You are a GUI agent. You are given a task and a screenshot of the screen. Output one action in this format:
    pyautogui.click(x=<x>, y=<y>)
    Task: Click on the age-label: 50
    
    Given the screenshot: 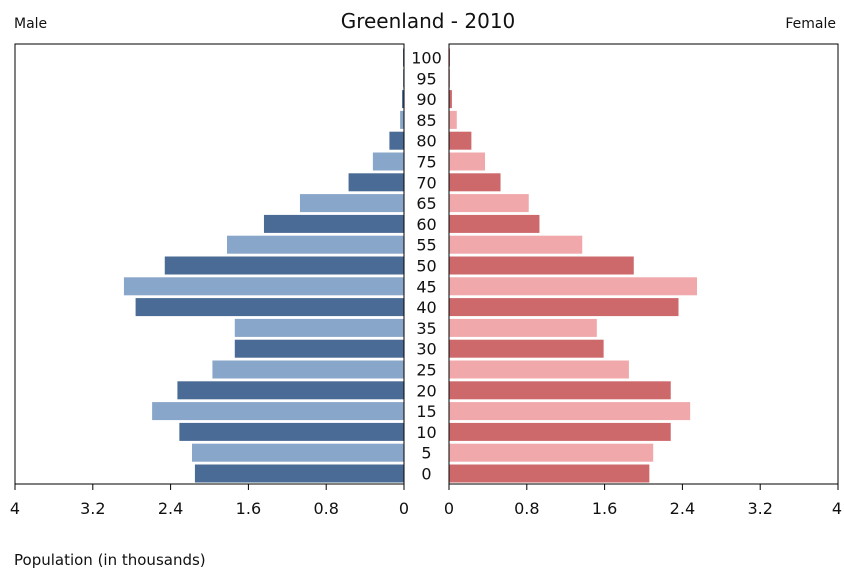 What is the action you would take?
    pyautogui.click(x=426, y=266)
    